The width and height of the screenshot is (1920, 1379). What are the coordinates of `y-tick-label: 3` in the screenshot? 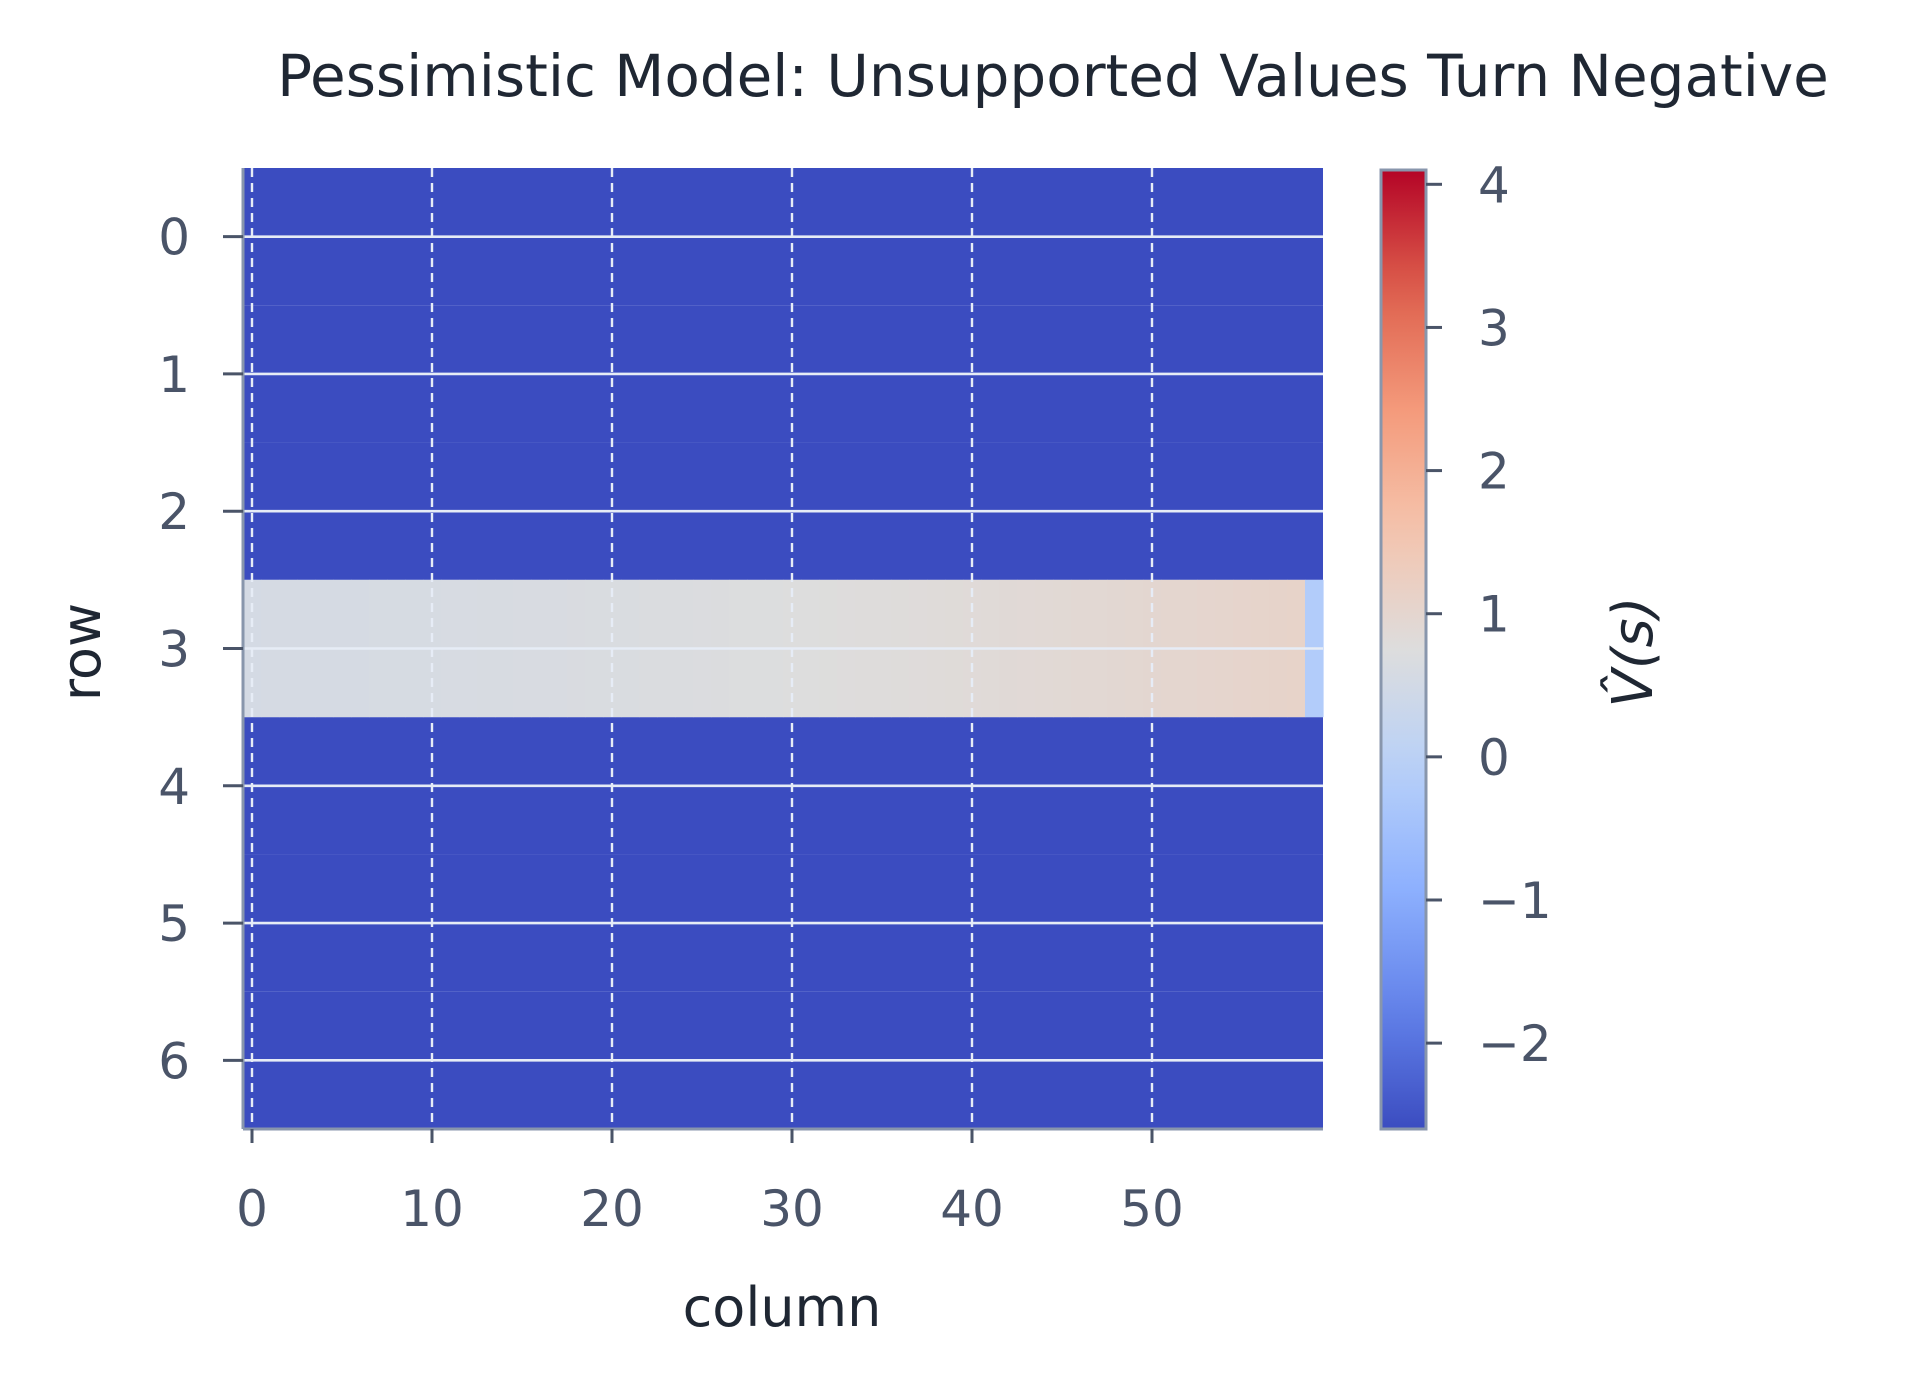 It's located at (174, 650).